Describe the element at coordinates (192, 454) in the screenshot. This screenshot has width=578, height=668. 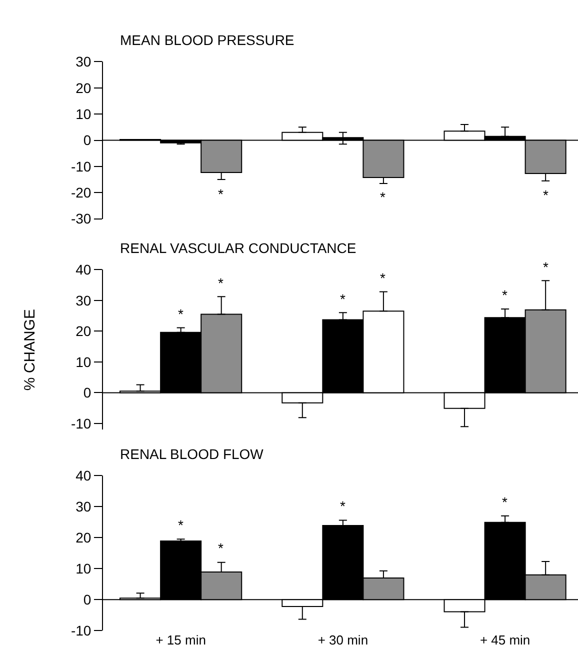
I see `chart-title: RENAL BLOOD FLOW` at that location.